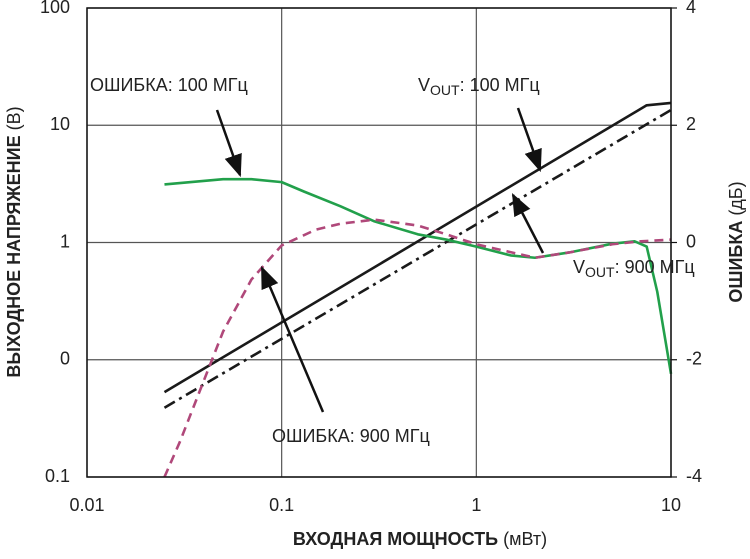  I want to click on y-axis-title: ВЫХОДНОЕ НАПРЯЖЕНИЕ (В), so click(14, 241).